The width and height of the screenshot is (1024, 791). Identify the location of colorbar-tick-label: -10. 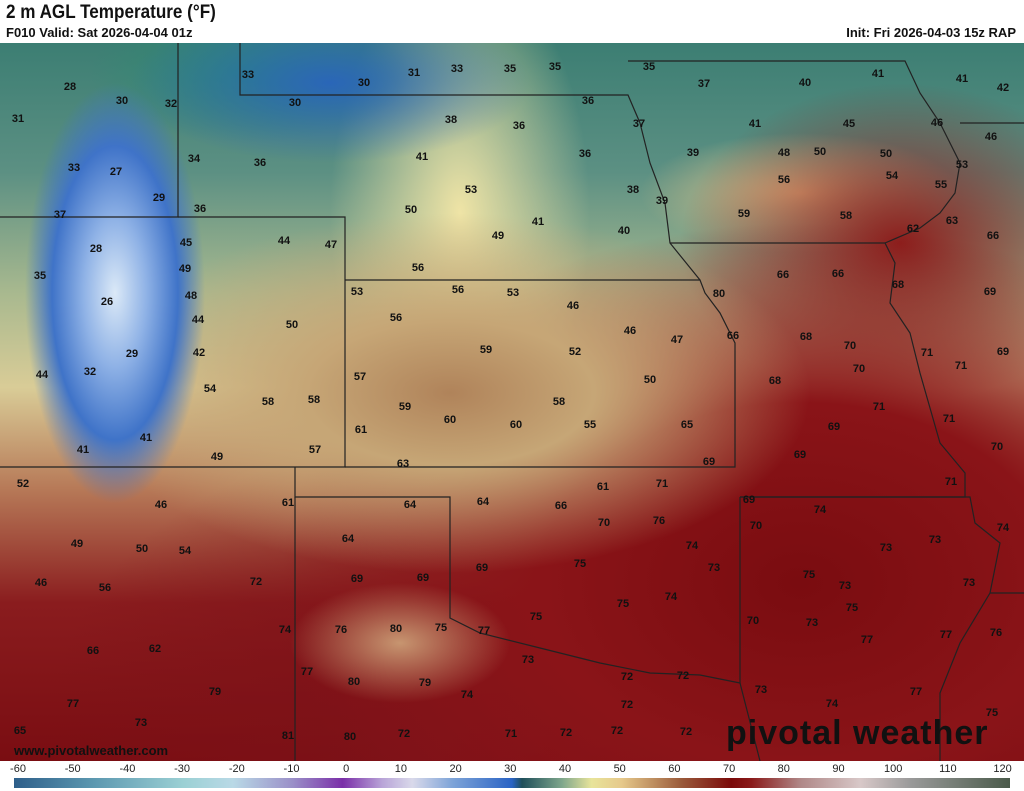
(291, 769).